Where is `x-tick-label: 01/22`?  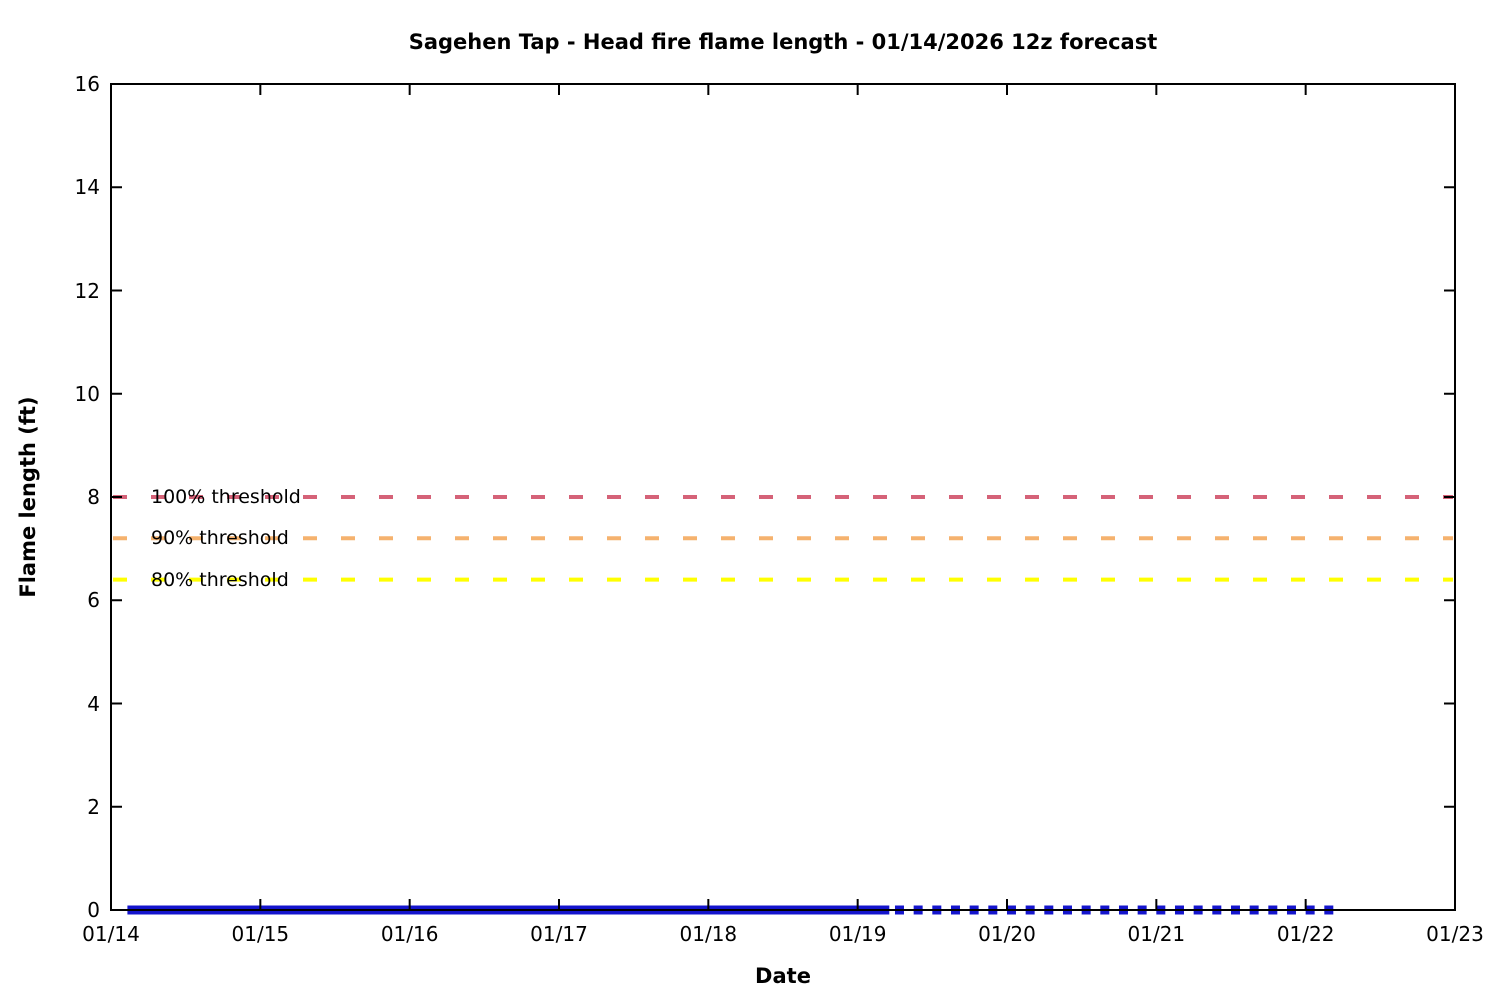
x-tick-label: 01/22 is located at coordinates (1305, 934).